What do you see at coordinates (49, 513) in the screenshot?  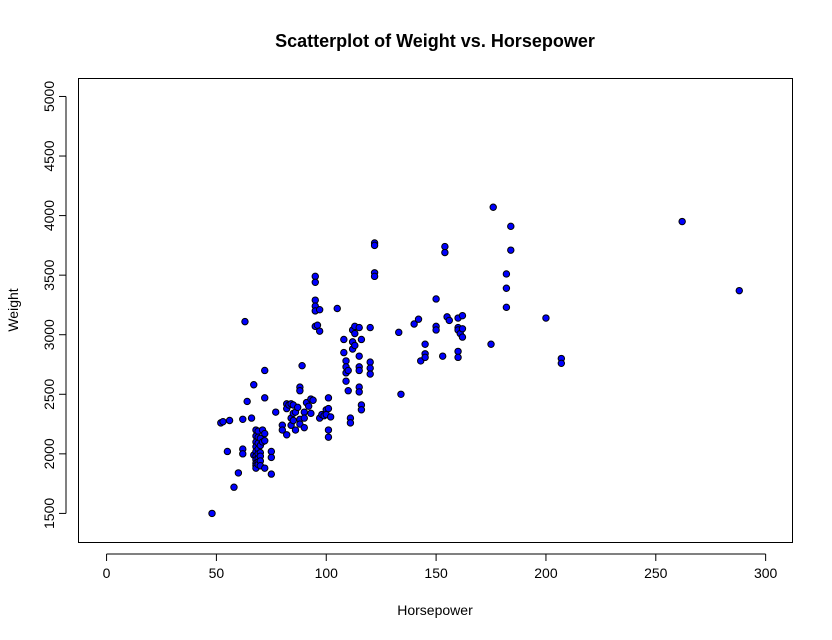 I see `y-tick-label: 1500` at bounding box center [49, 513].